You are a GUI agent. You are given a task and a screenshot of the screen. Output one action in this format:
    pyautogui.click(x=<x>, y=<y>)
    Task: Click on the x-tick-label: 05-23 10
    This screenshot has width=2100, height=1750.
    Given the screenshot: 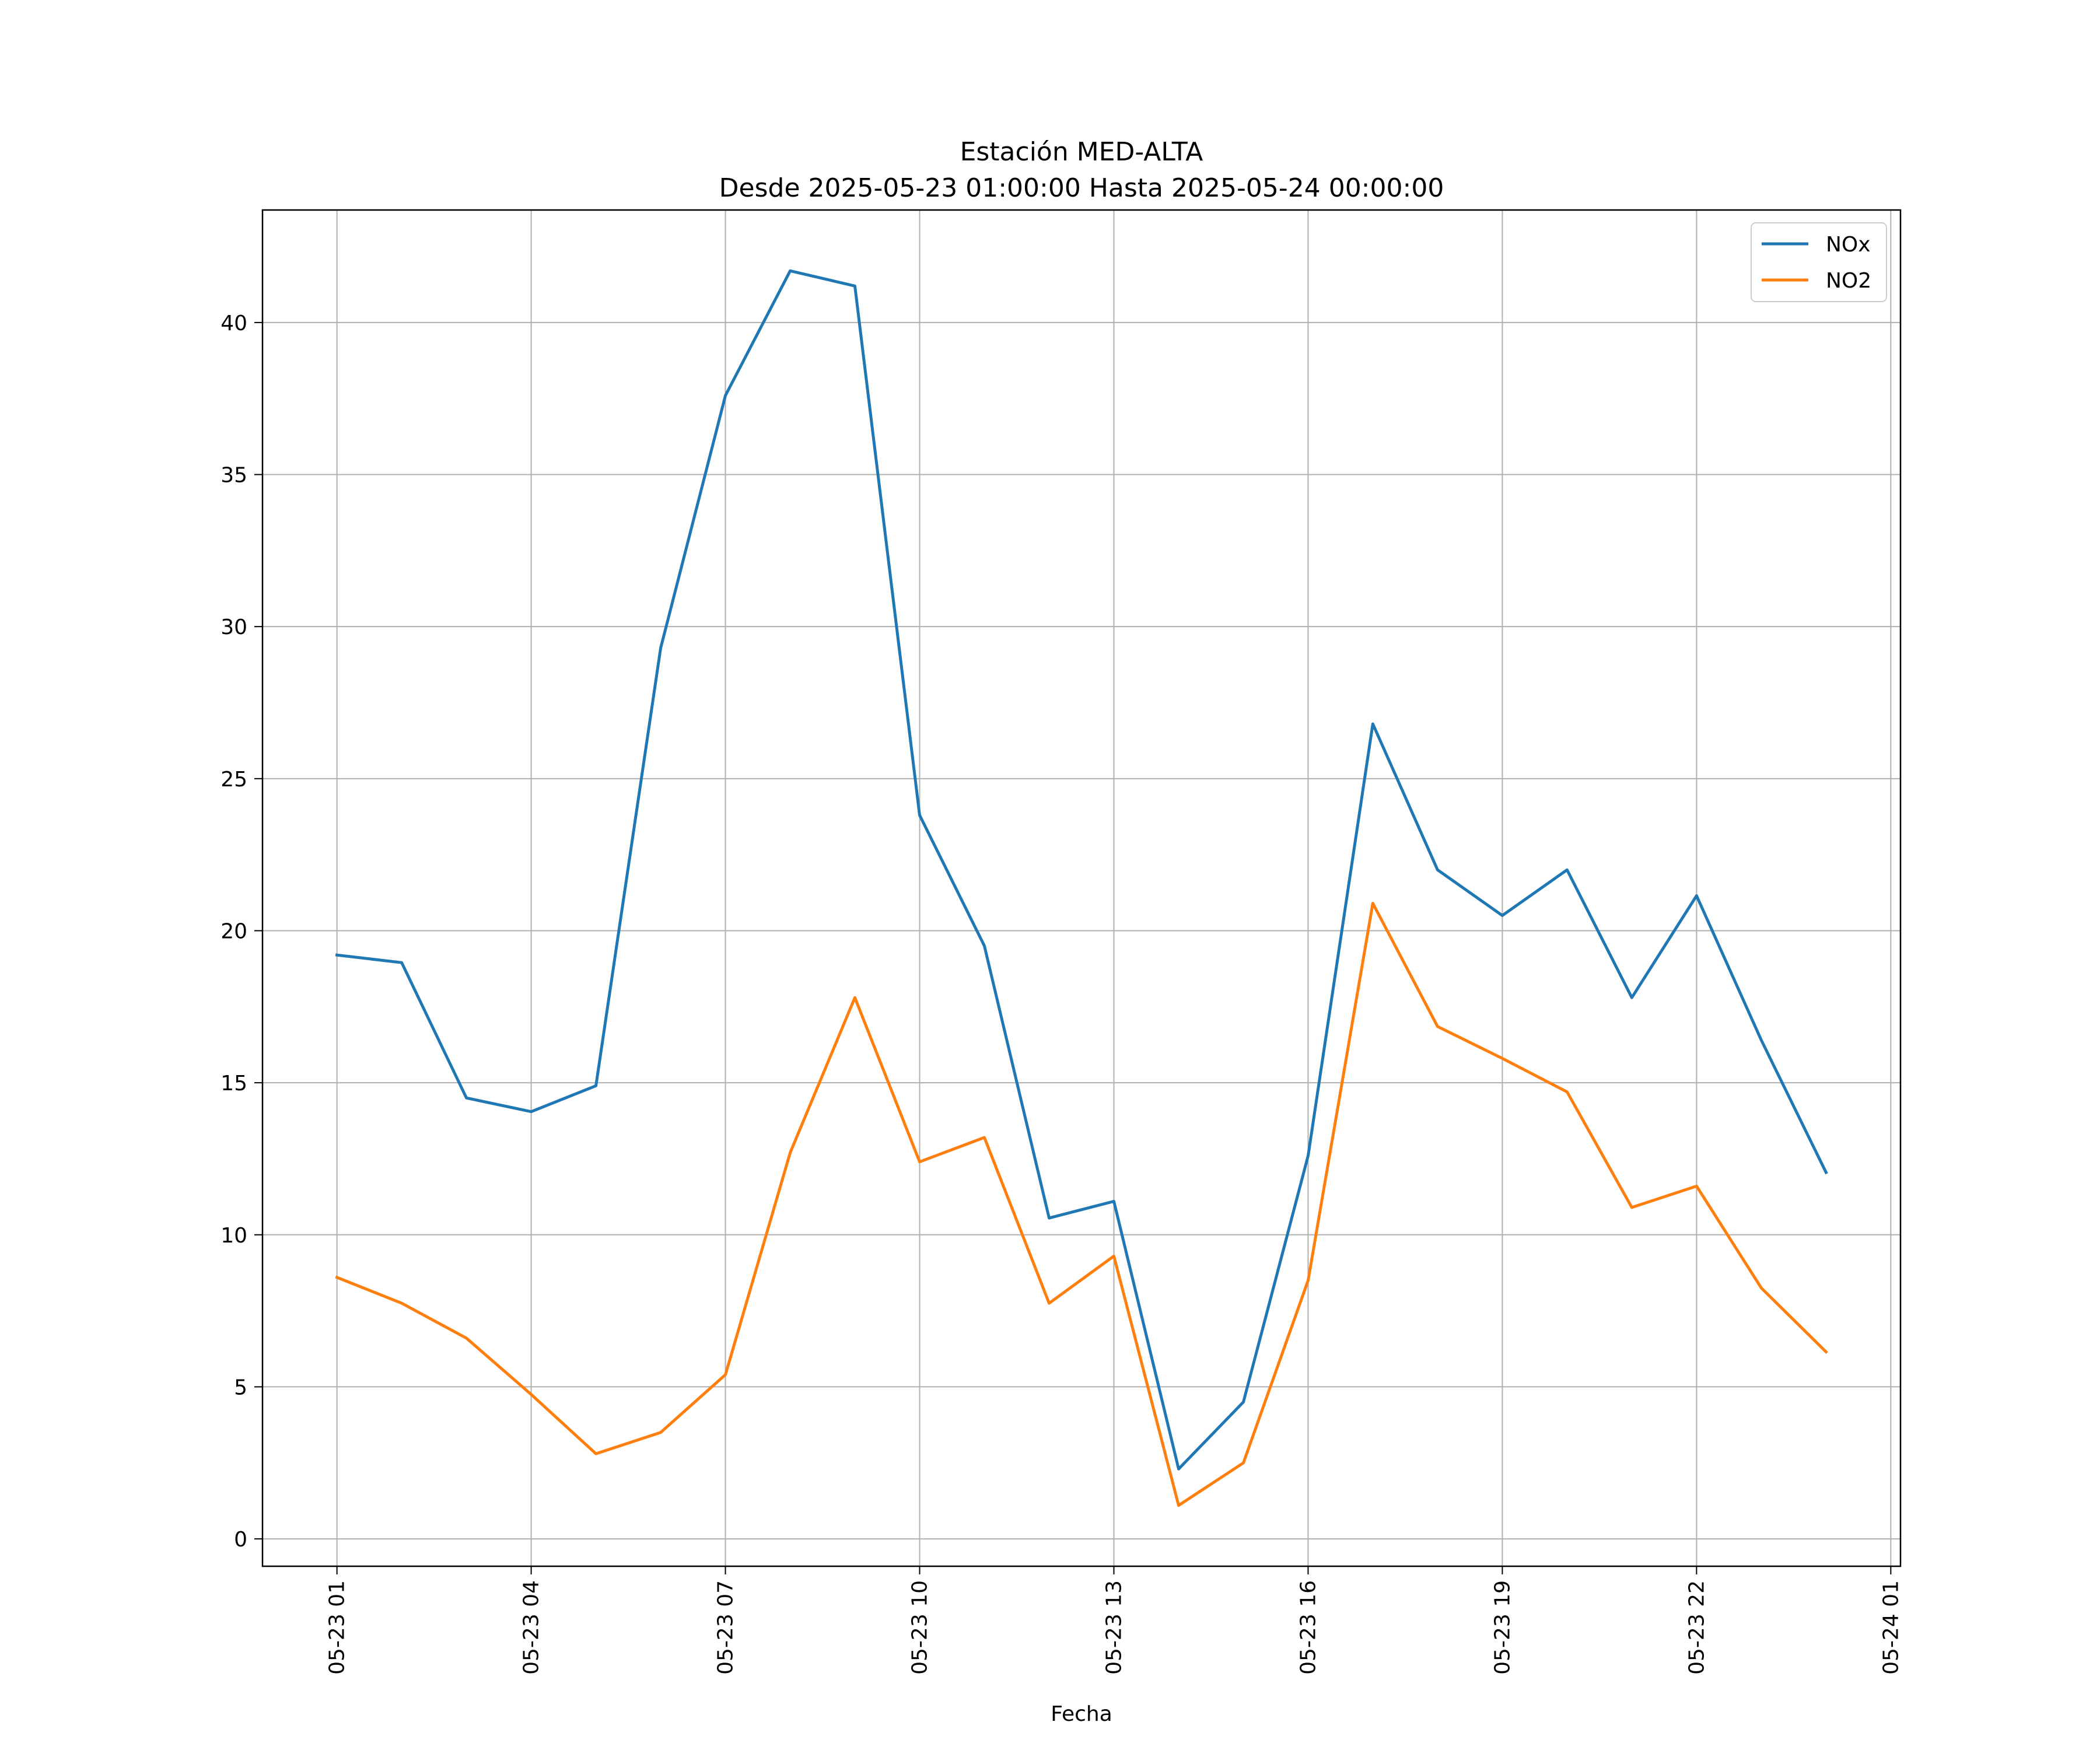 What is the action you would take?
    pyautogui.click(x=920, y=1627)
    